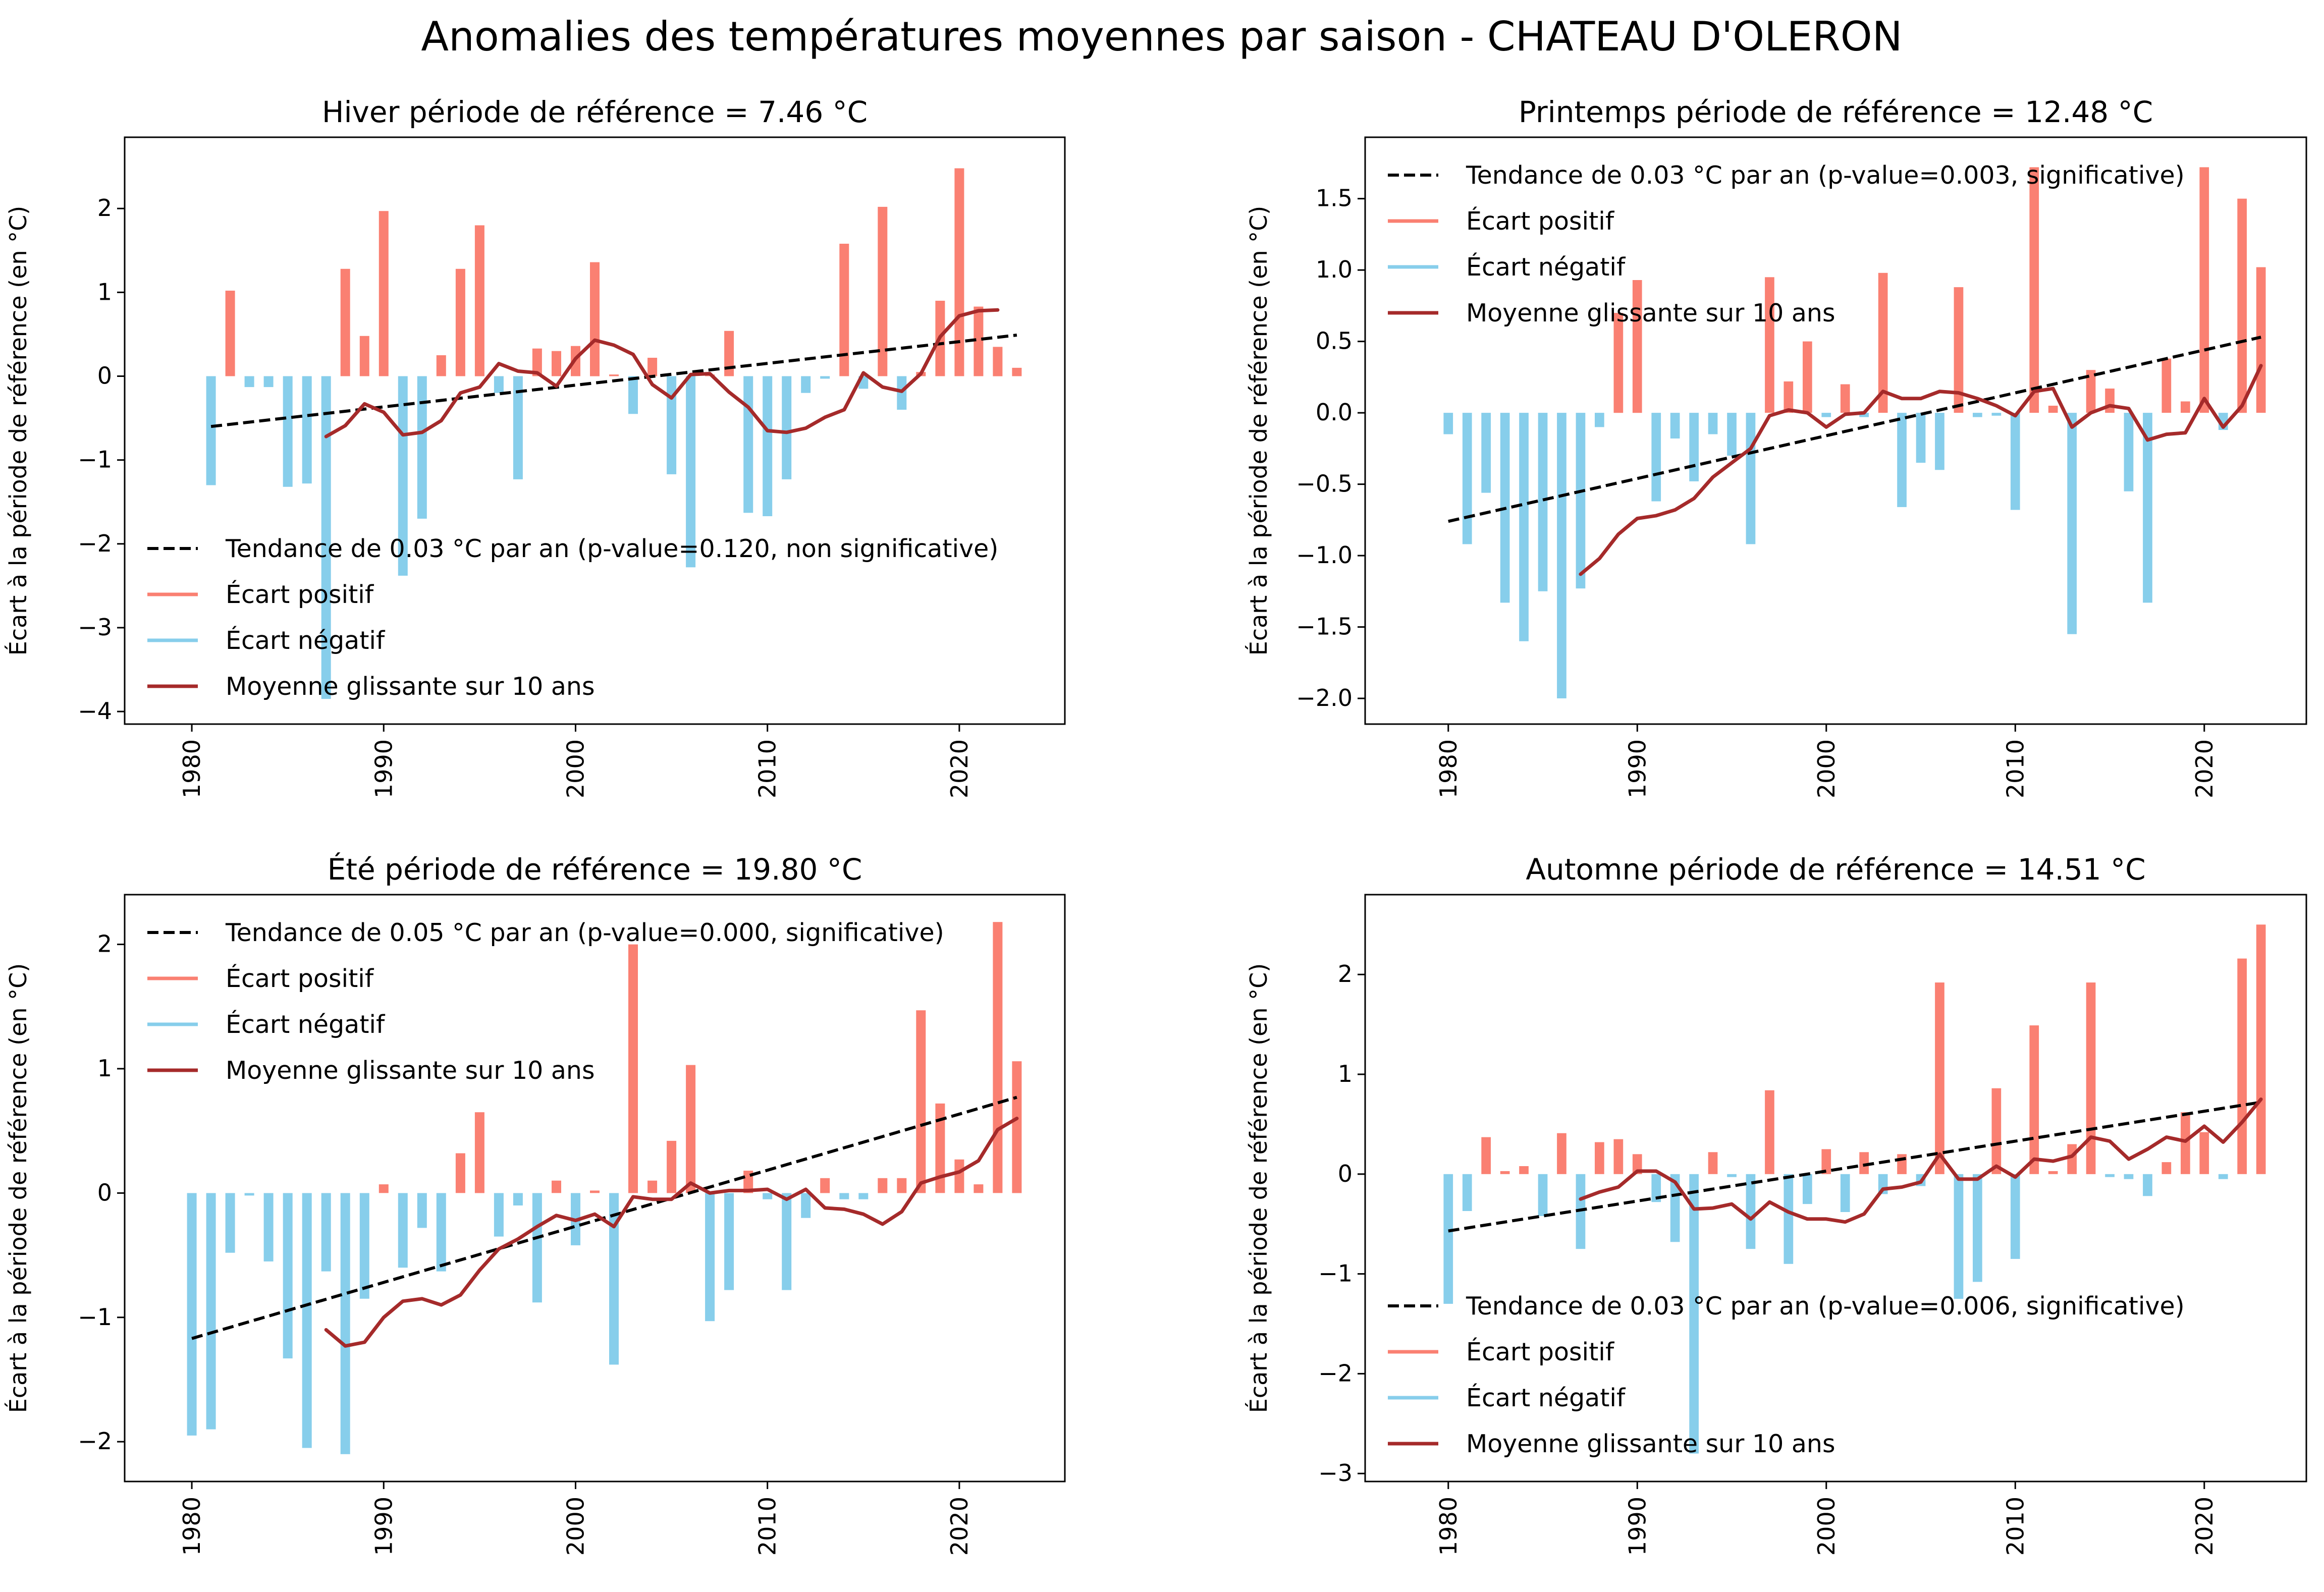  What do you see at coordinates (384, 769) in the screenshot?
I see `panel-1-xtick-label: 1990` at bounding box center [384, 769].